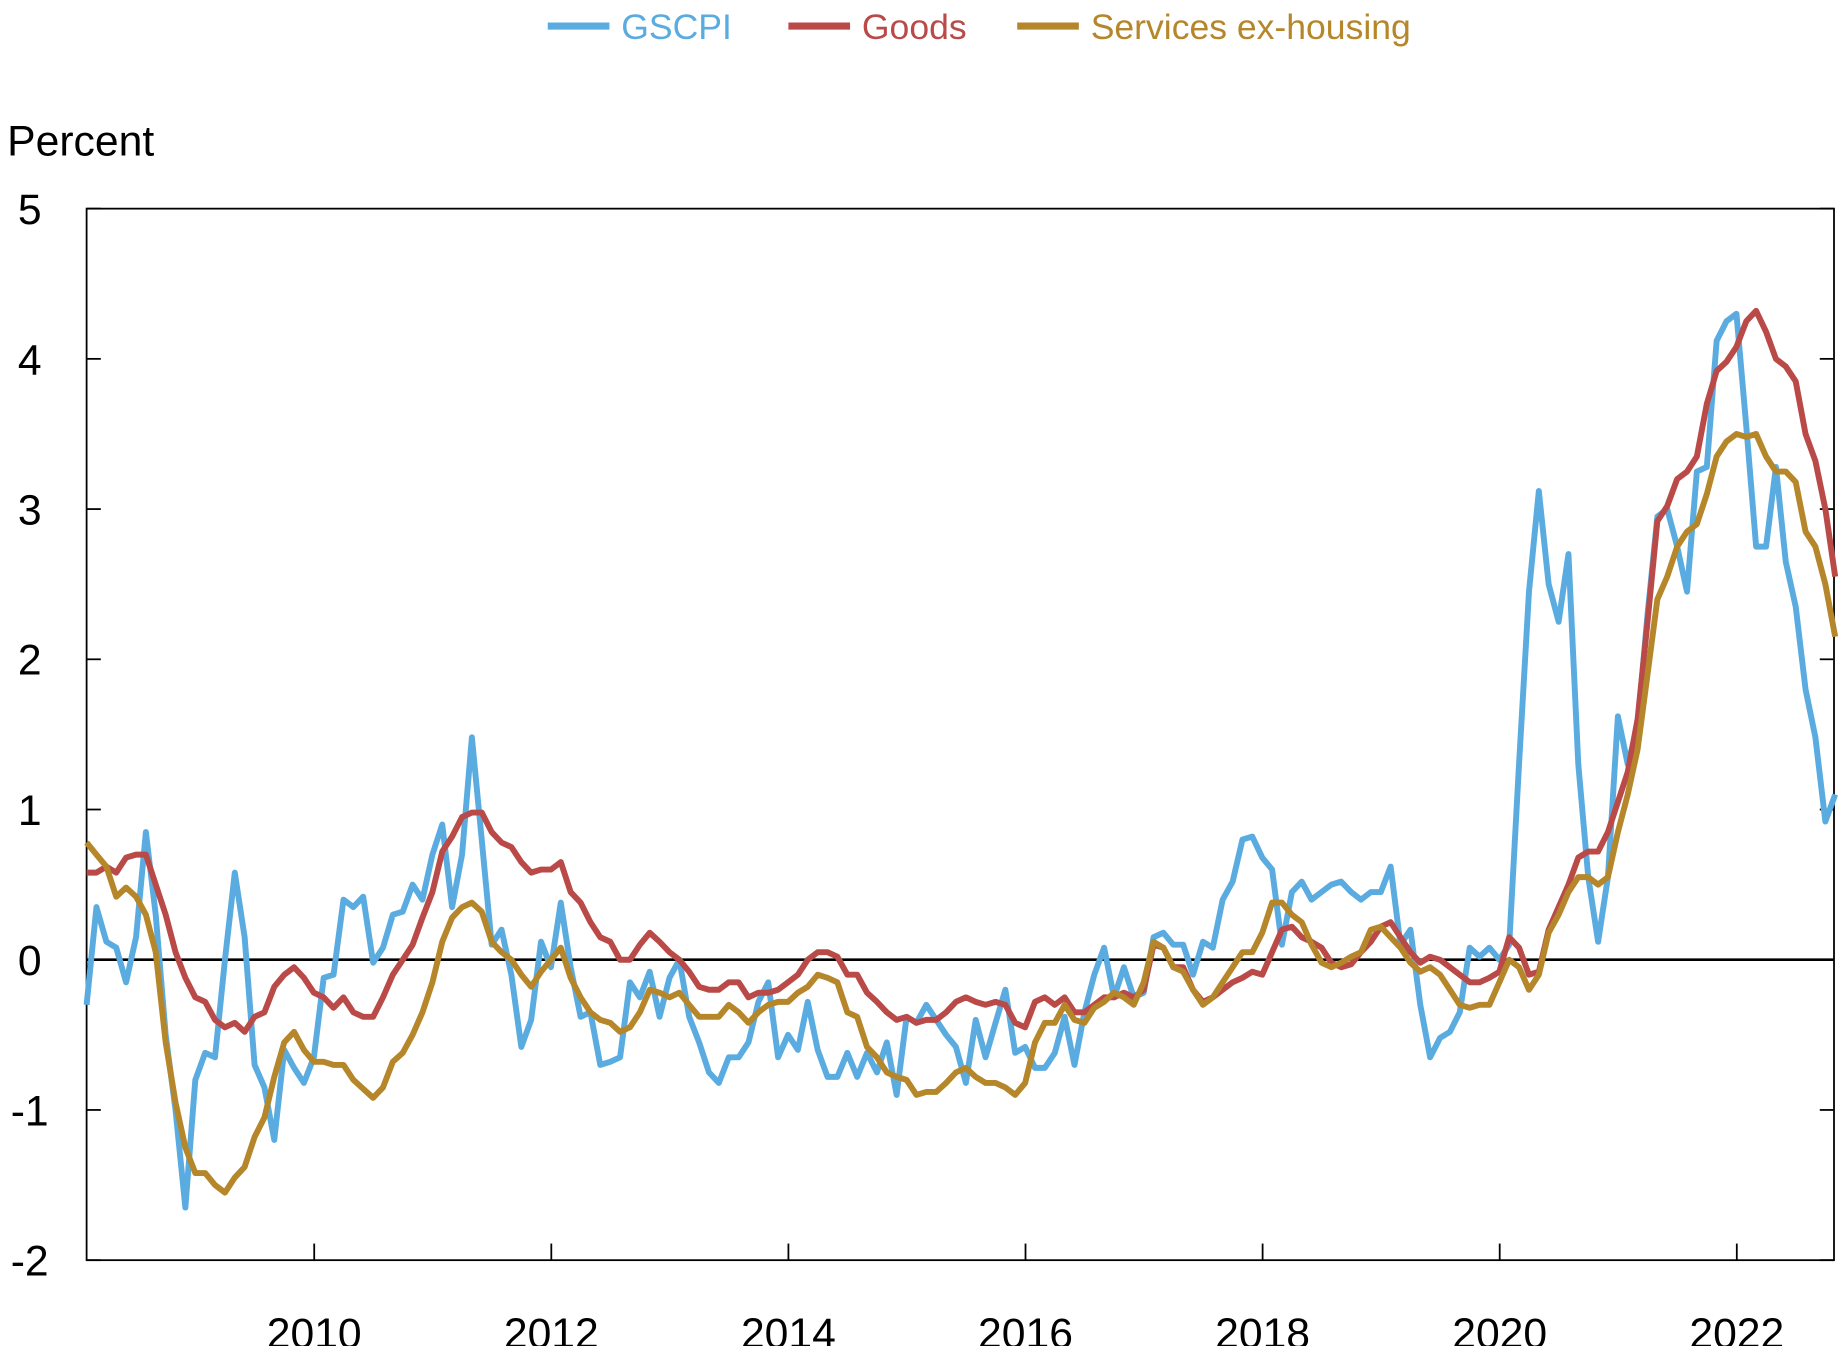 The height and width of the screenshot is (1346, 1840). Describe the element at coordinates (30, 510) in the screenshot. I see `y-tick-label: 3` at that location.